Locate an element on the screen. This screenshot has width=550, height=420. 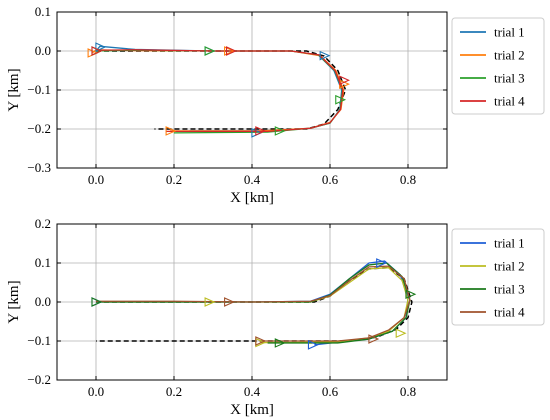
reference-path is located at coordinates (254, 304).